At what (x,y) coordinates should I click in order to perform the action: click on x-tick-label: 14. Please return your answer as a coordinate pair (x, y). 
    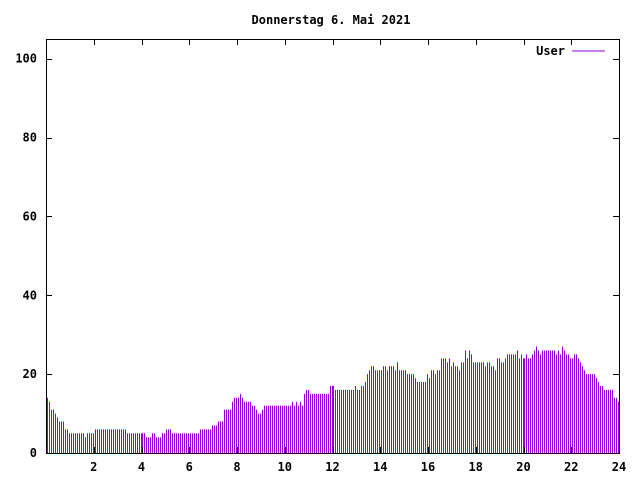
    Looking at the image, I should click on (380, 467).